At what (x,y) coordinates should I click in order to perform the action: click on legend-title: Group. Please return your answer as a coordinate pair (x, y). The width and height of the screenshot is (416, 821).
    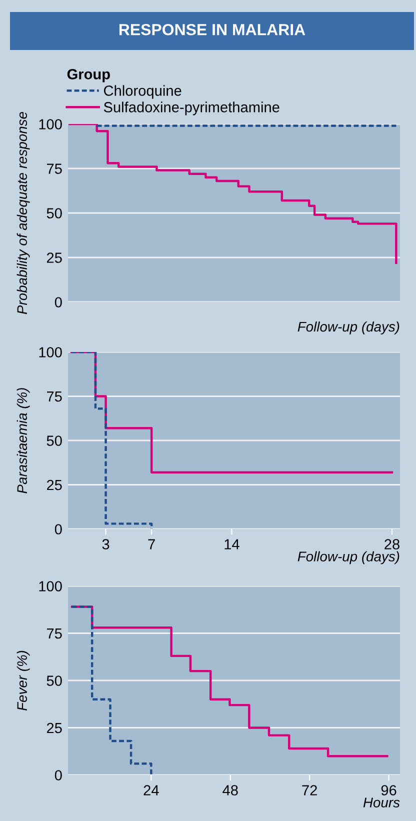
    Looking at the image, I should click on (88, 75).